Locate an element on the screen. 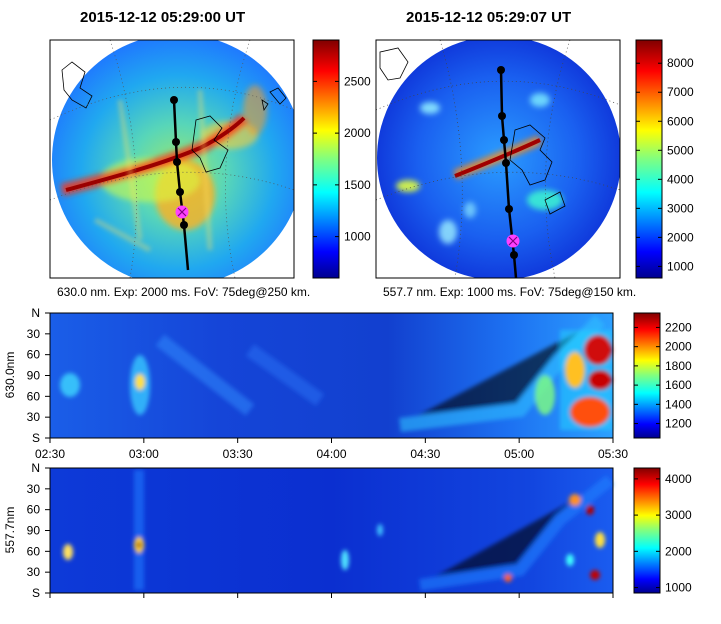 The height and width of the screenshot is (624, 721). keogram-557-colorbar-tick-label: 4000 is located at coordinates (678, 479).